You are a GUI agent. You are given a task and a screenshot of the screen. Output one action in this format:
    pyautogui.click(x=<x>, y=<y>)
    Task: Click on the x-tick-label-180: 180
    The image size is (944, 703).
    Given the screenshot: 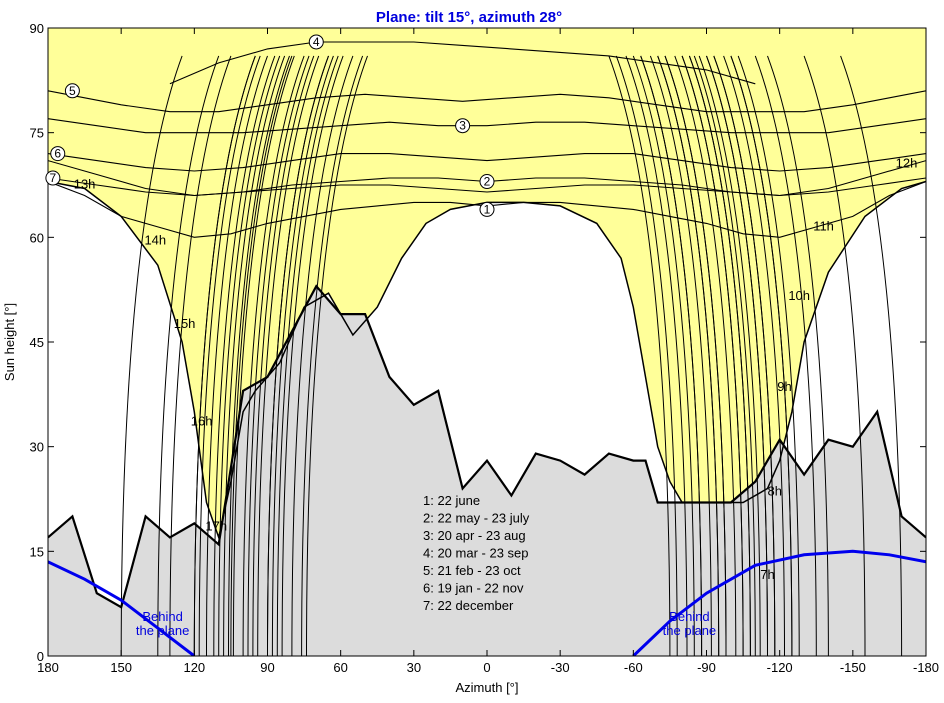 What is the action you would take?
    pyautogui.click(x=48, y=667)
    